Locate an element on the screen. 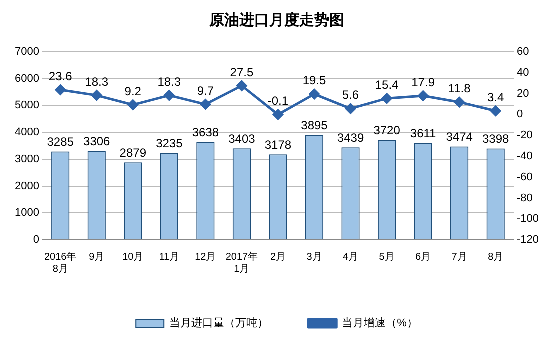 The height and width of the screenshot is (347, 554). data-label: 15.4 is located at coordinates (387, 85).